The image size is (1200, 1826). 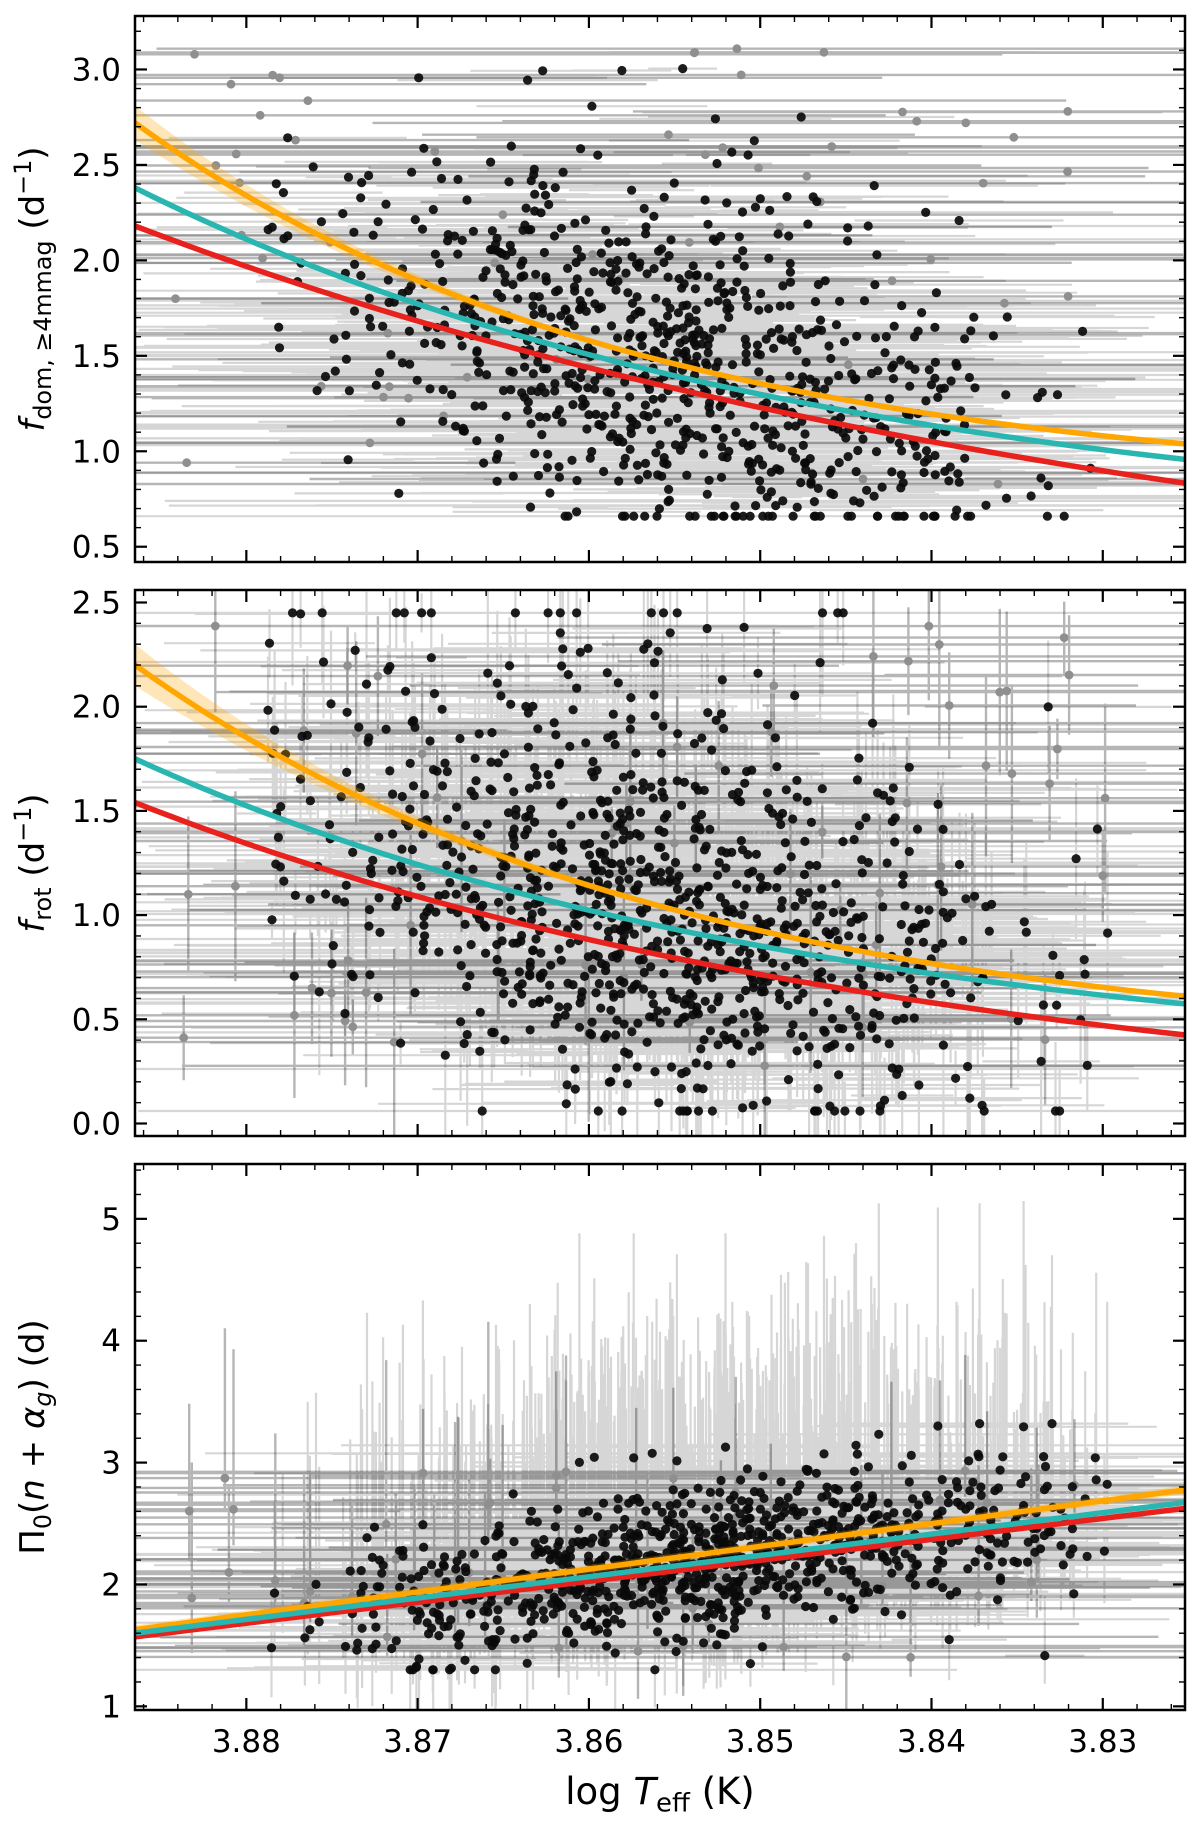 I want to click on xtick-label: 3.86, so click(x=588, y=1742).